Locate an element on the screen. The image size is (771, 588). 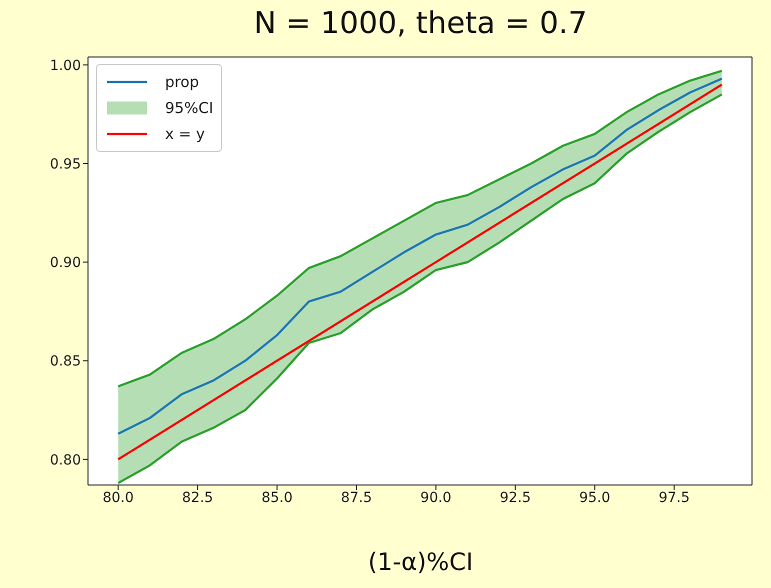
x-tick-label: 85.0 is located at coordinates (277, 498).